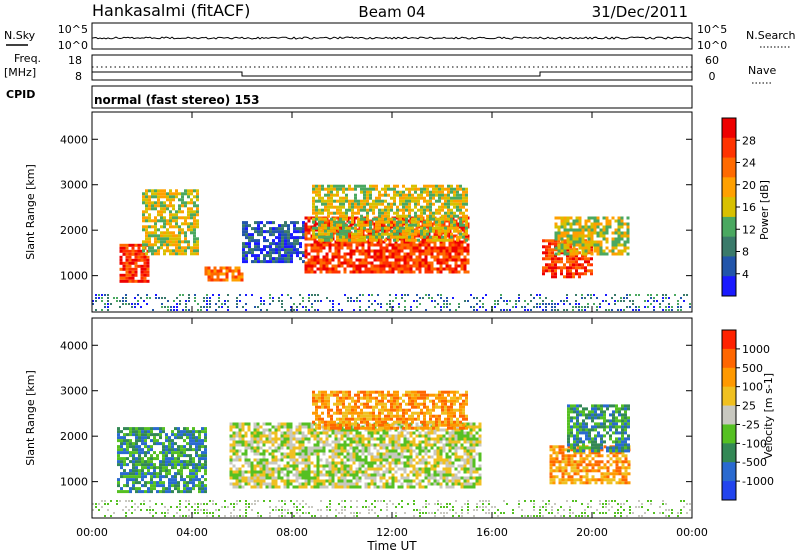 This screenshot has width=800, height=554. Describe the element at coordinates (745, 274) in the screenshot. I see `colorbar-tick-label: 4` at that location.